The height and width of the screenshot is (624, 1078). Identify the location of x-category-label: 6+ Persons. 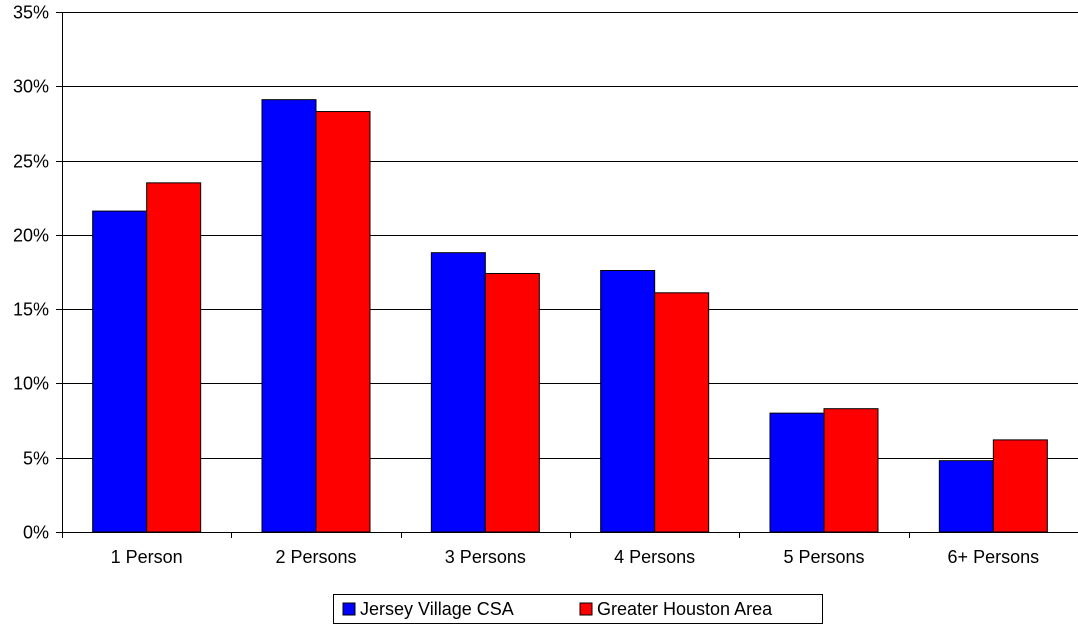
(994, 557).